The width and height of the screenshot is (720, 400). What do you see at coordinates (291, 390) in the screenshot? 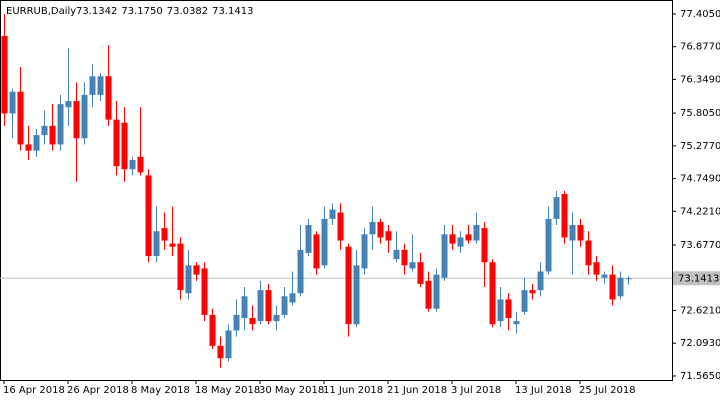
I see `x-tick-label: 30 May 2018` at bounding box center [291, 390].